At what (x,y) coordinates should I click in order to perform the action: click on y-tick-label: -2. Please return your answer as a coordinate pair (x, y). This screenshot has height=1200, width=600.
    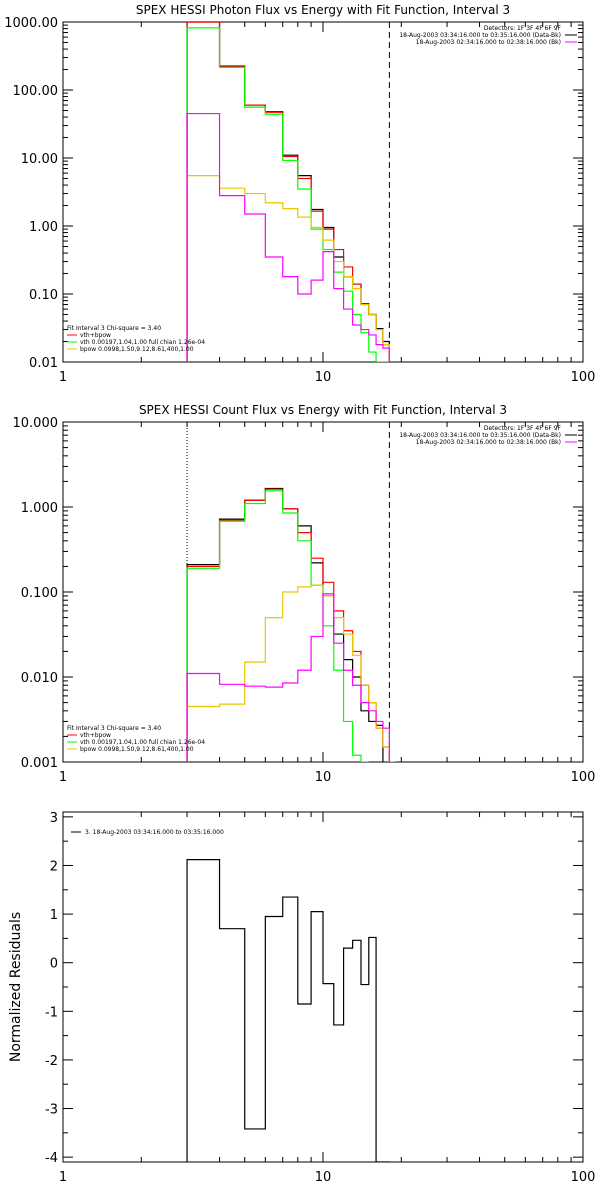
    Looking at the image, I should click on (51, 1061).